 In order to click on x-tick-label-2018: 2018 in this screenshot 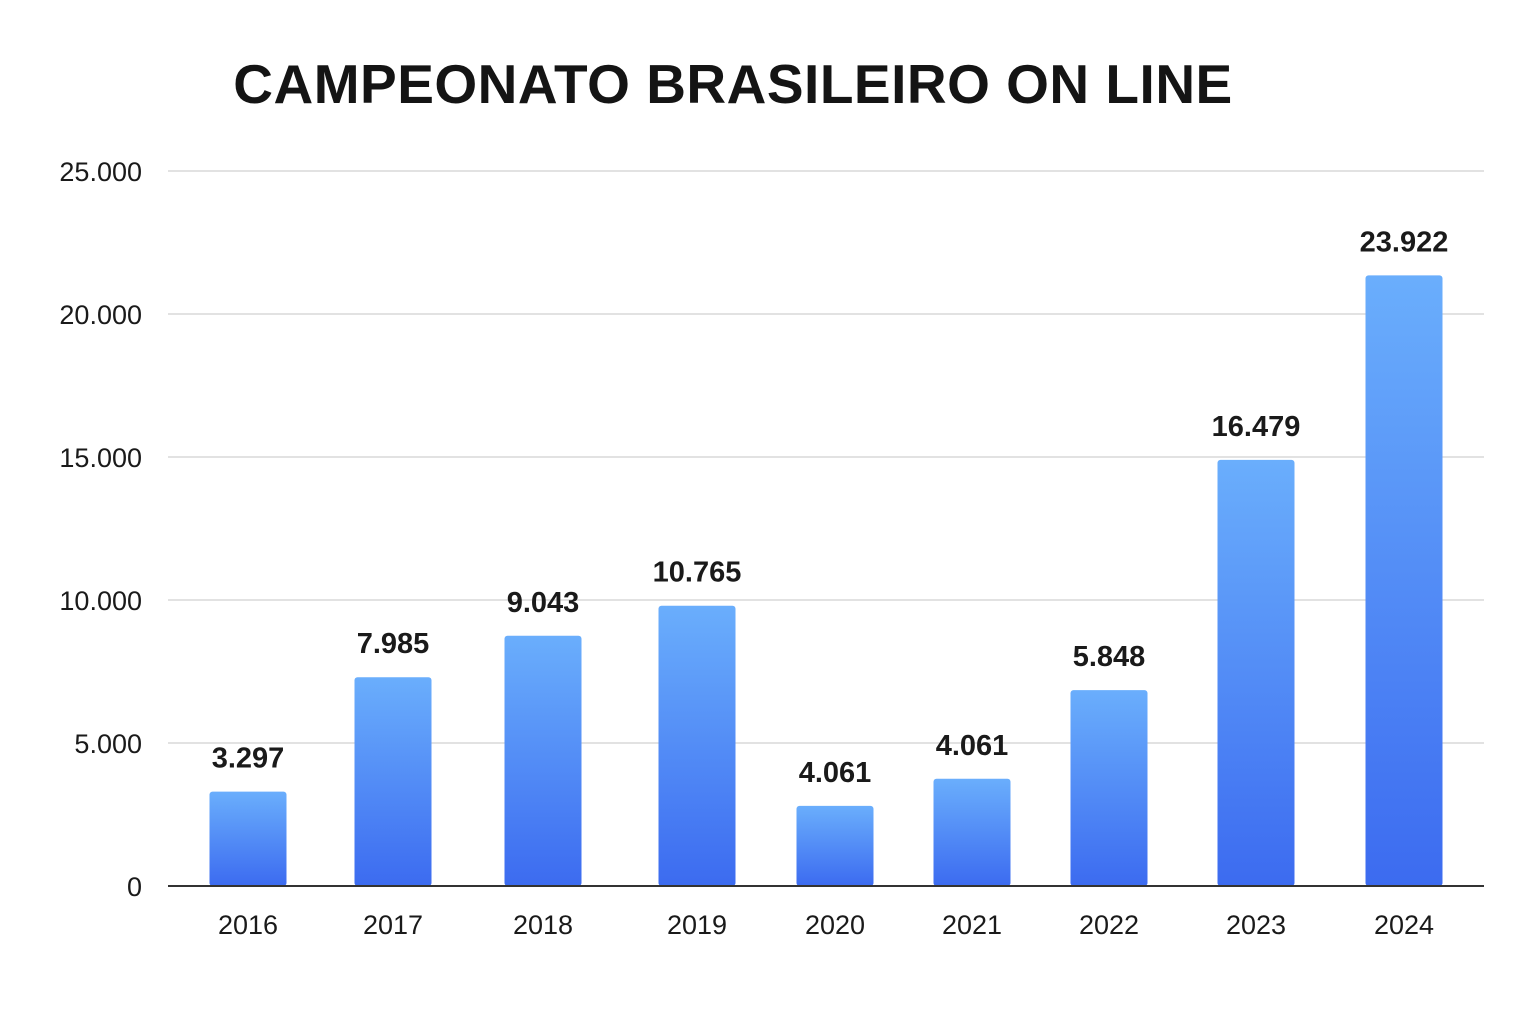, I will do `click(543, 925)`.